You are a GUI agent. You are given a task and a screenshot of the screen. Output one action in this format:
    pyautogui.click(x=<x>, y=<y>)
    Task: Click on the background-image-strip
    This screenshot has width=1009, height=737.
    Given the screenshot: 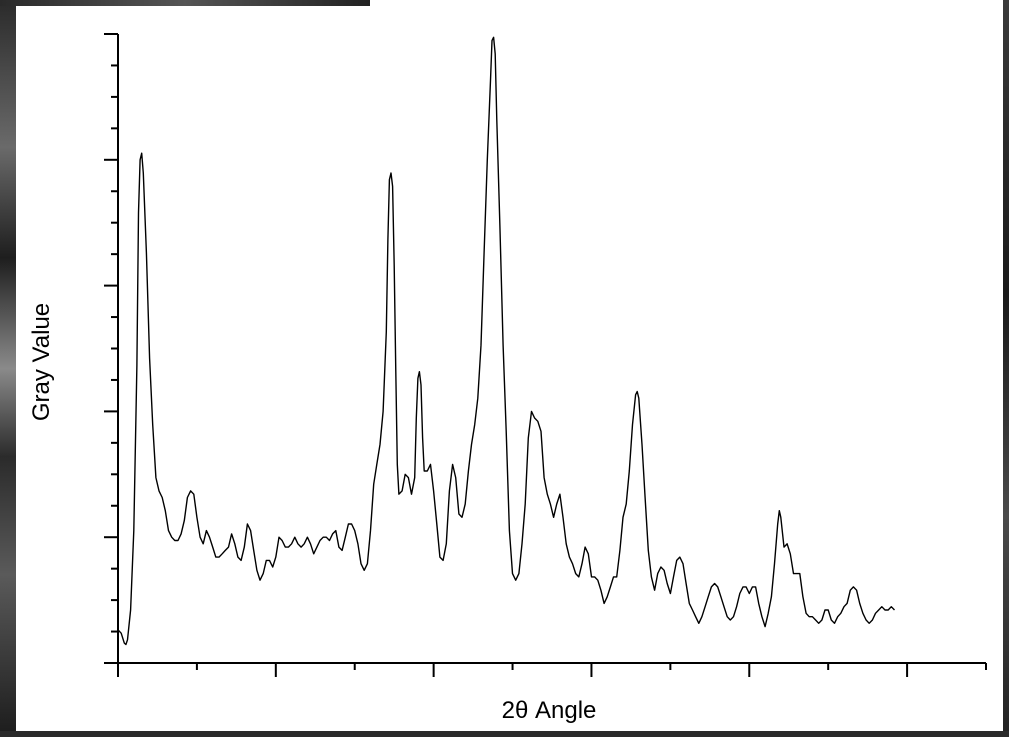 What is the action you would take?
    pyautogui.click(x=8, y=368)
    